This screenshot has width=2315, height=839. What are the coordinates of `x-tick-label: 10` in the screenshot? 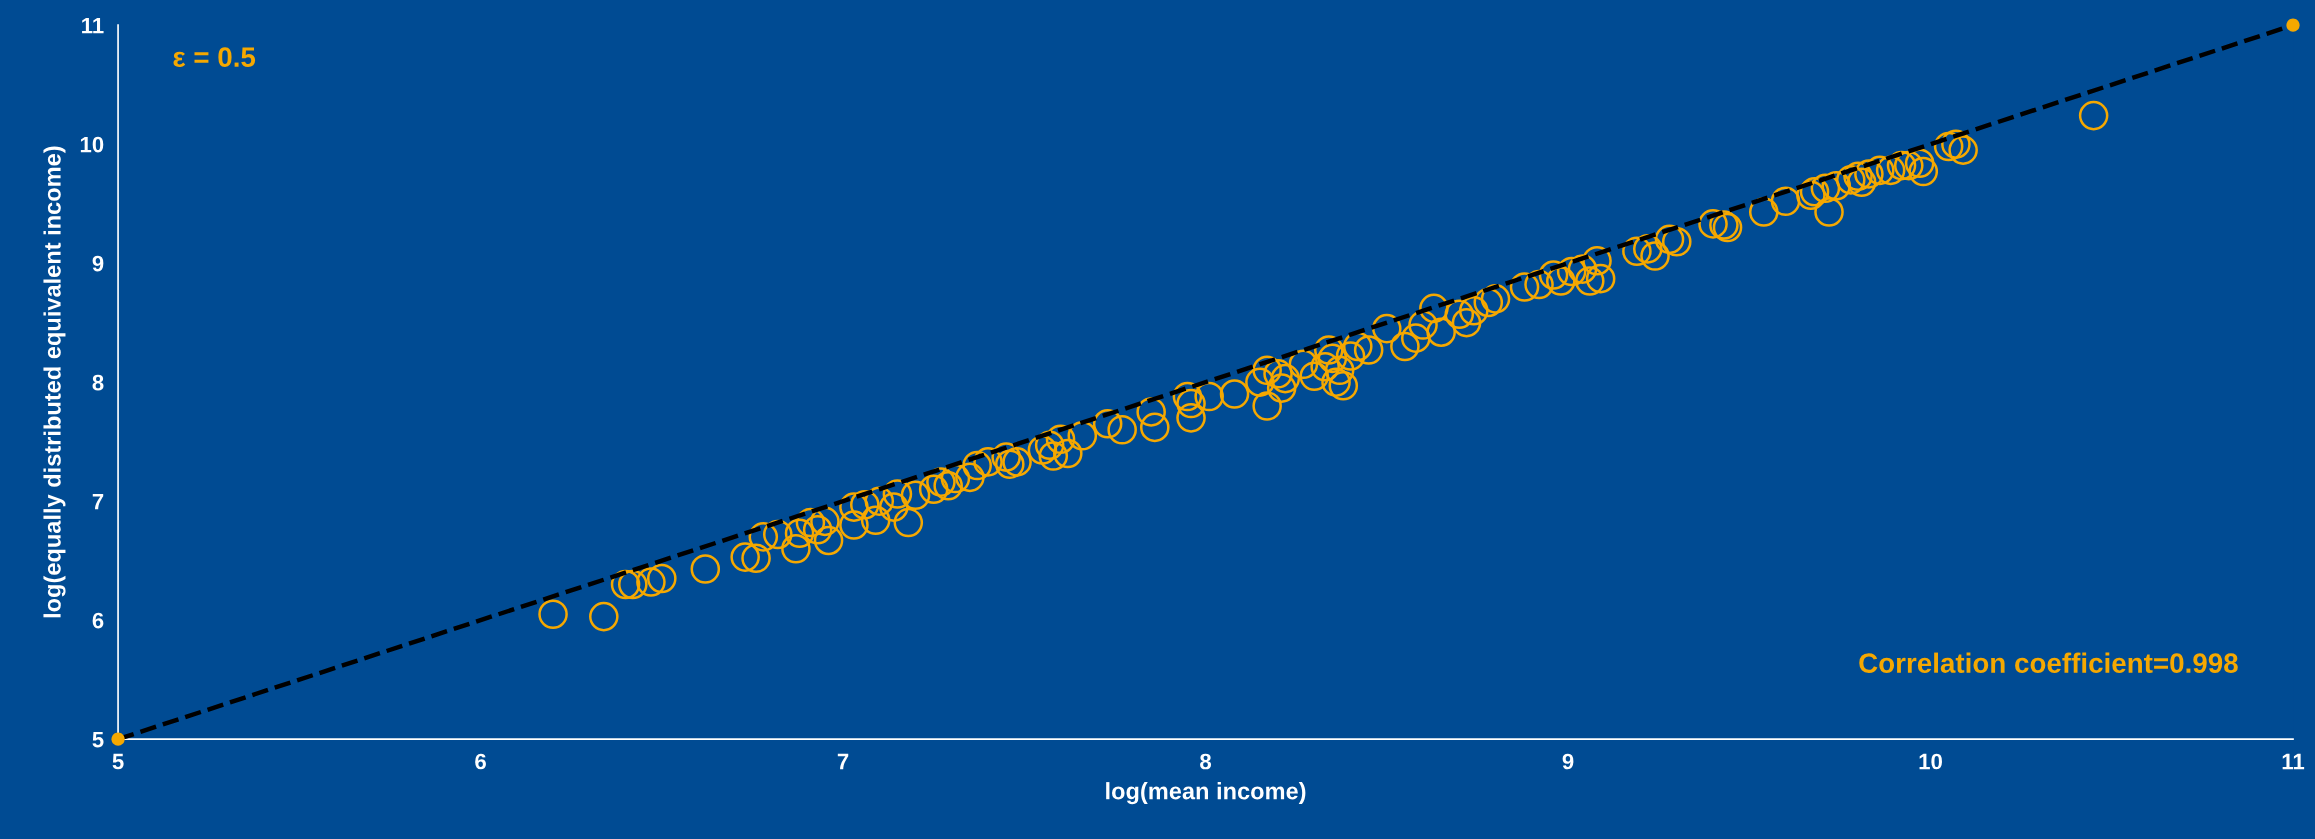 It's located at (1930, 761).